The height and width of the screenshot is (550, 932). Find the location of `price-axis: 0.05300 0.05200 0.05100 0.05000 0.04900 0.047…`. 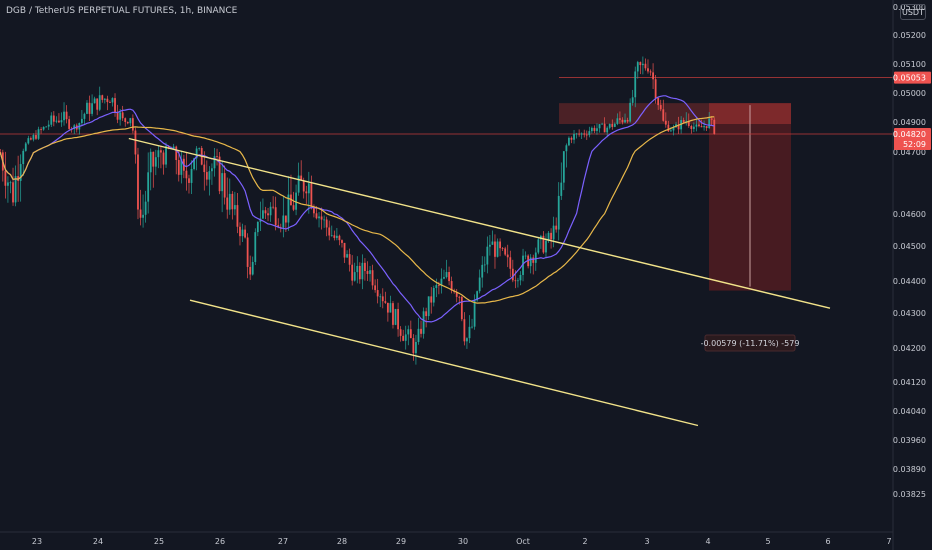

price-axis: 0.05300 0.05200 0.05100 0.05000 0.04900 0.047… is located at coordinates (912, 275).